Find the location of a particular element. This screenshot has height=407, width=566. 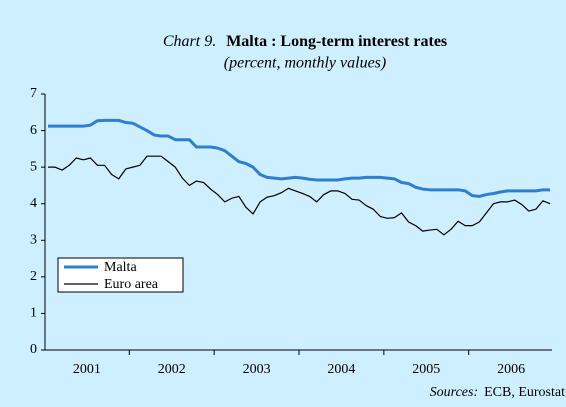

legend-label: Euro area is located at coordinates (131, 284).